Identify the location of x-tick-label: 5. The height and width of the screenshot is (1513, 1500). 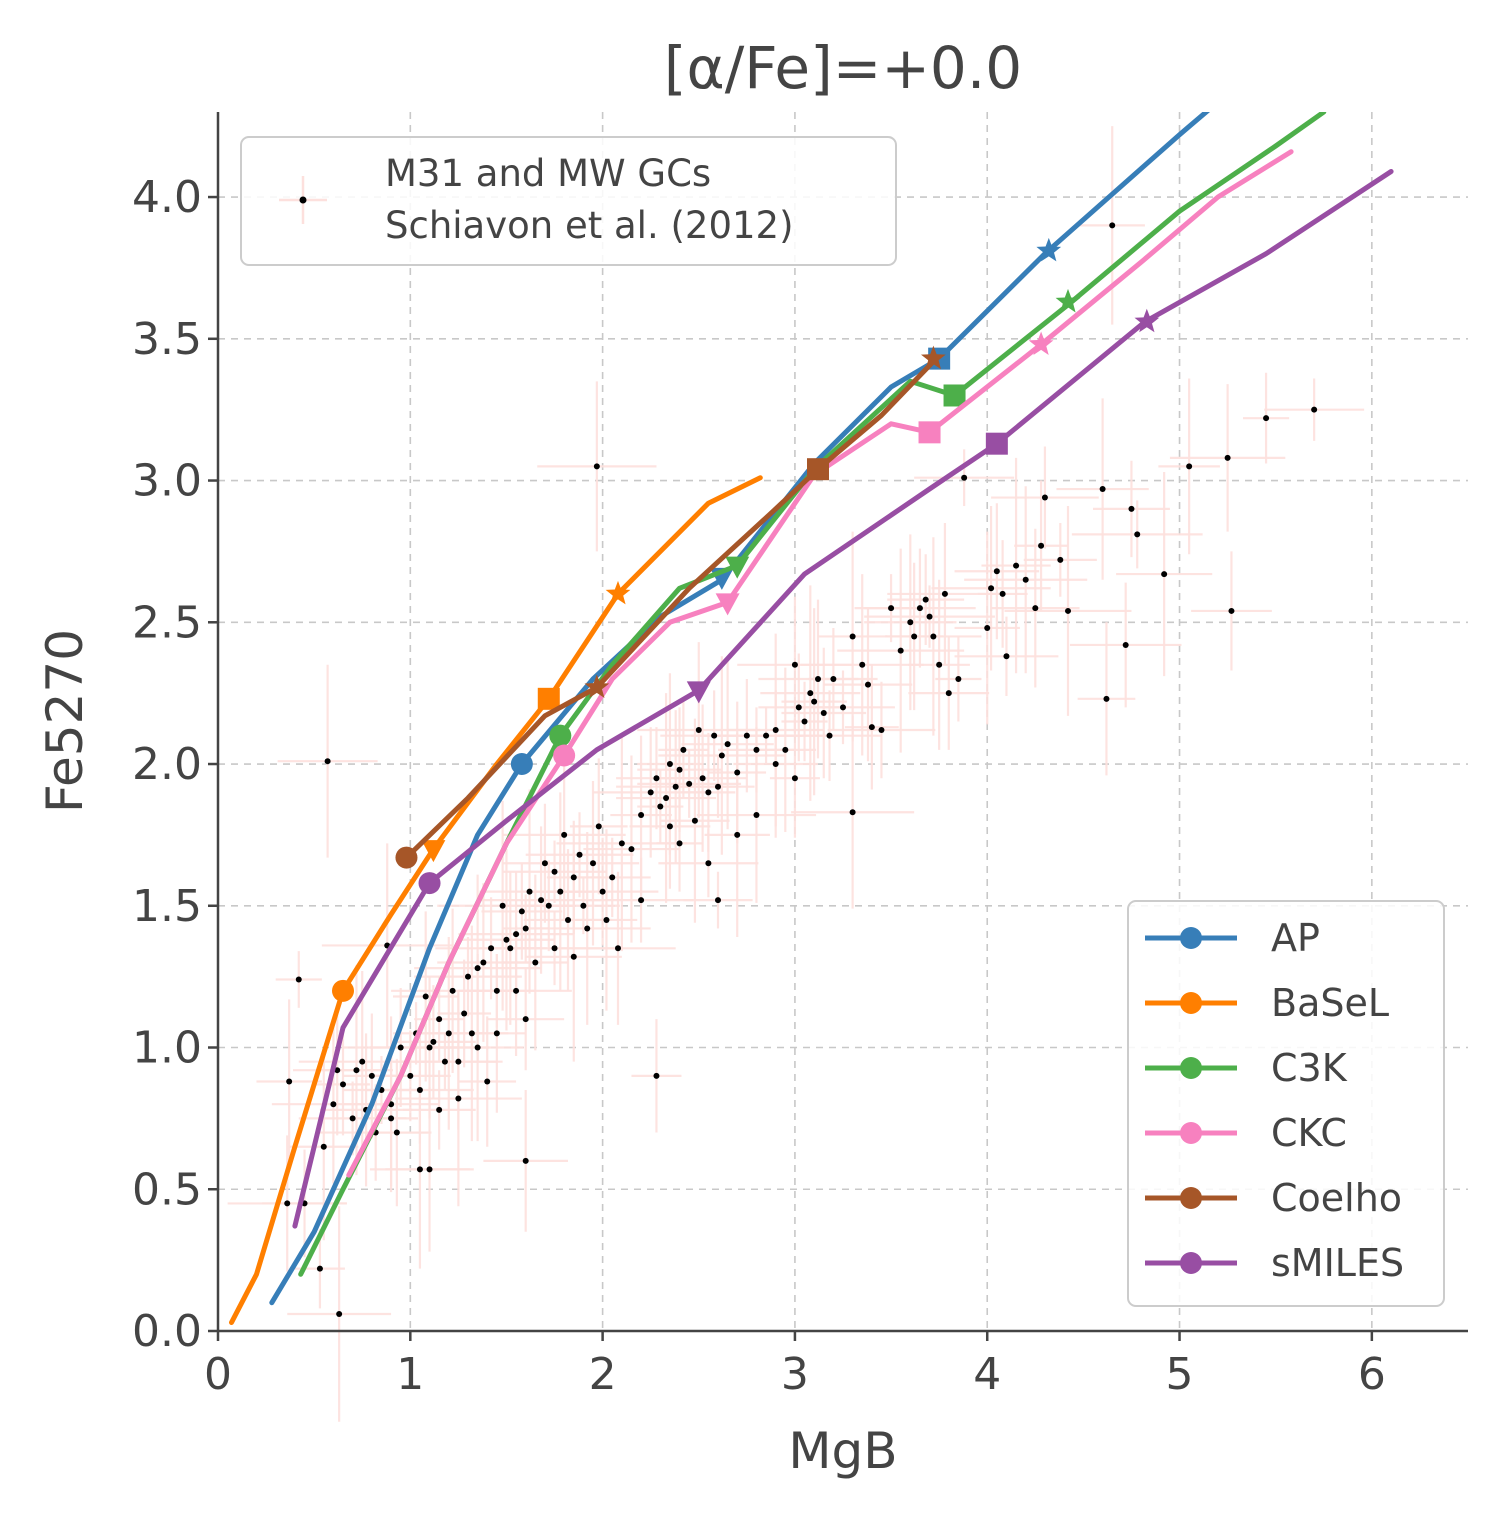
(1180, 1374).